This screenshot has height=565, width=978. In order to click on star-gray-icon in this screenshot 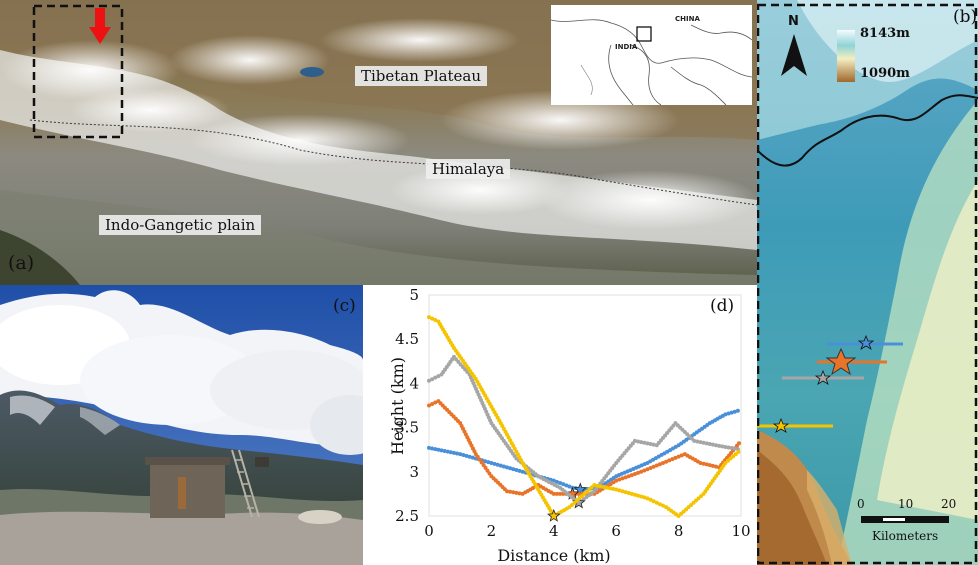, I will do `click(823, 377)`.